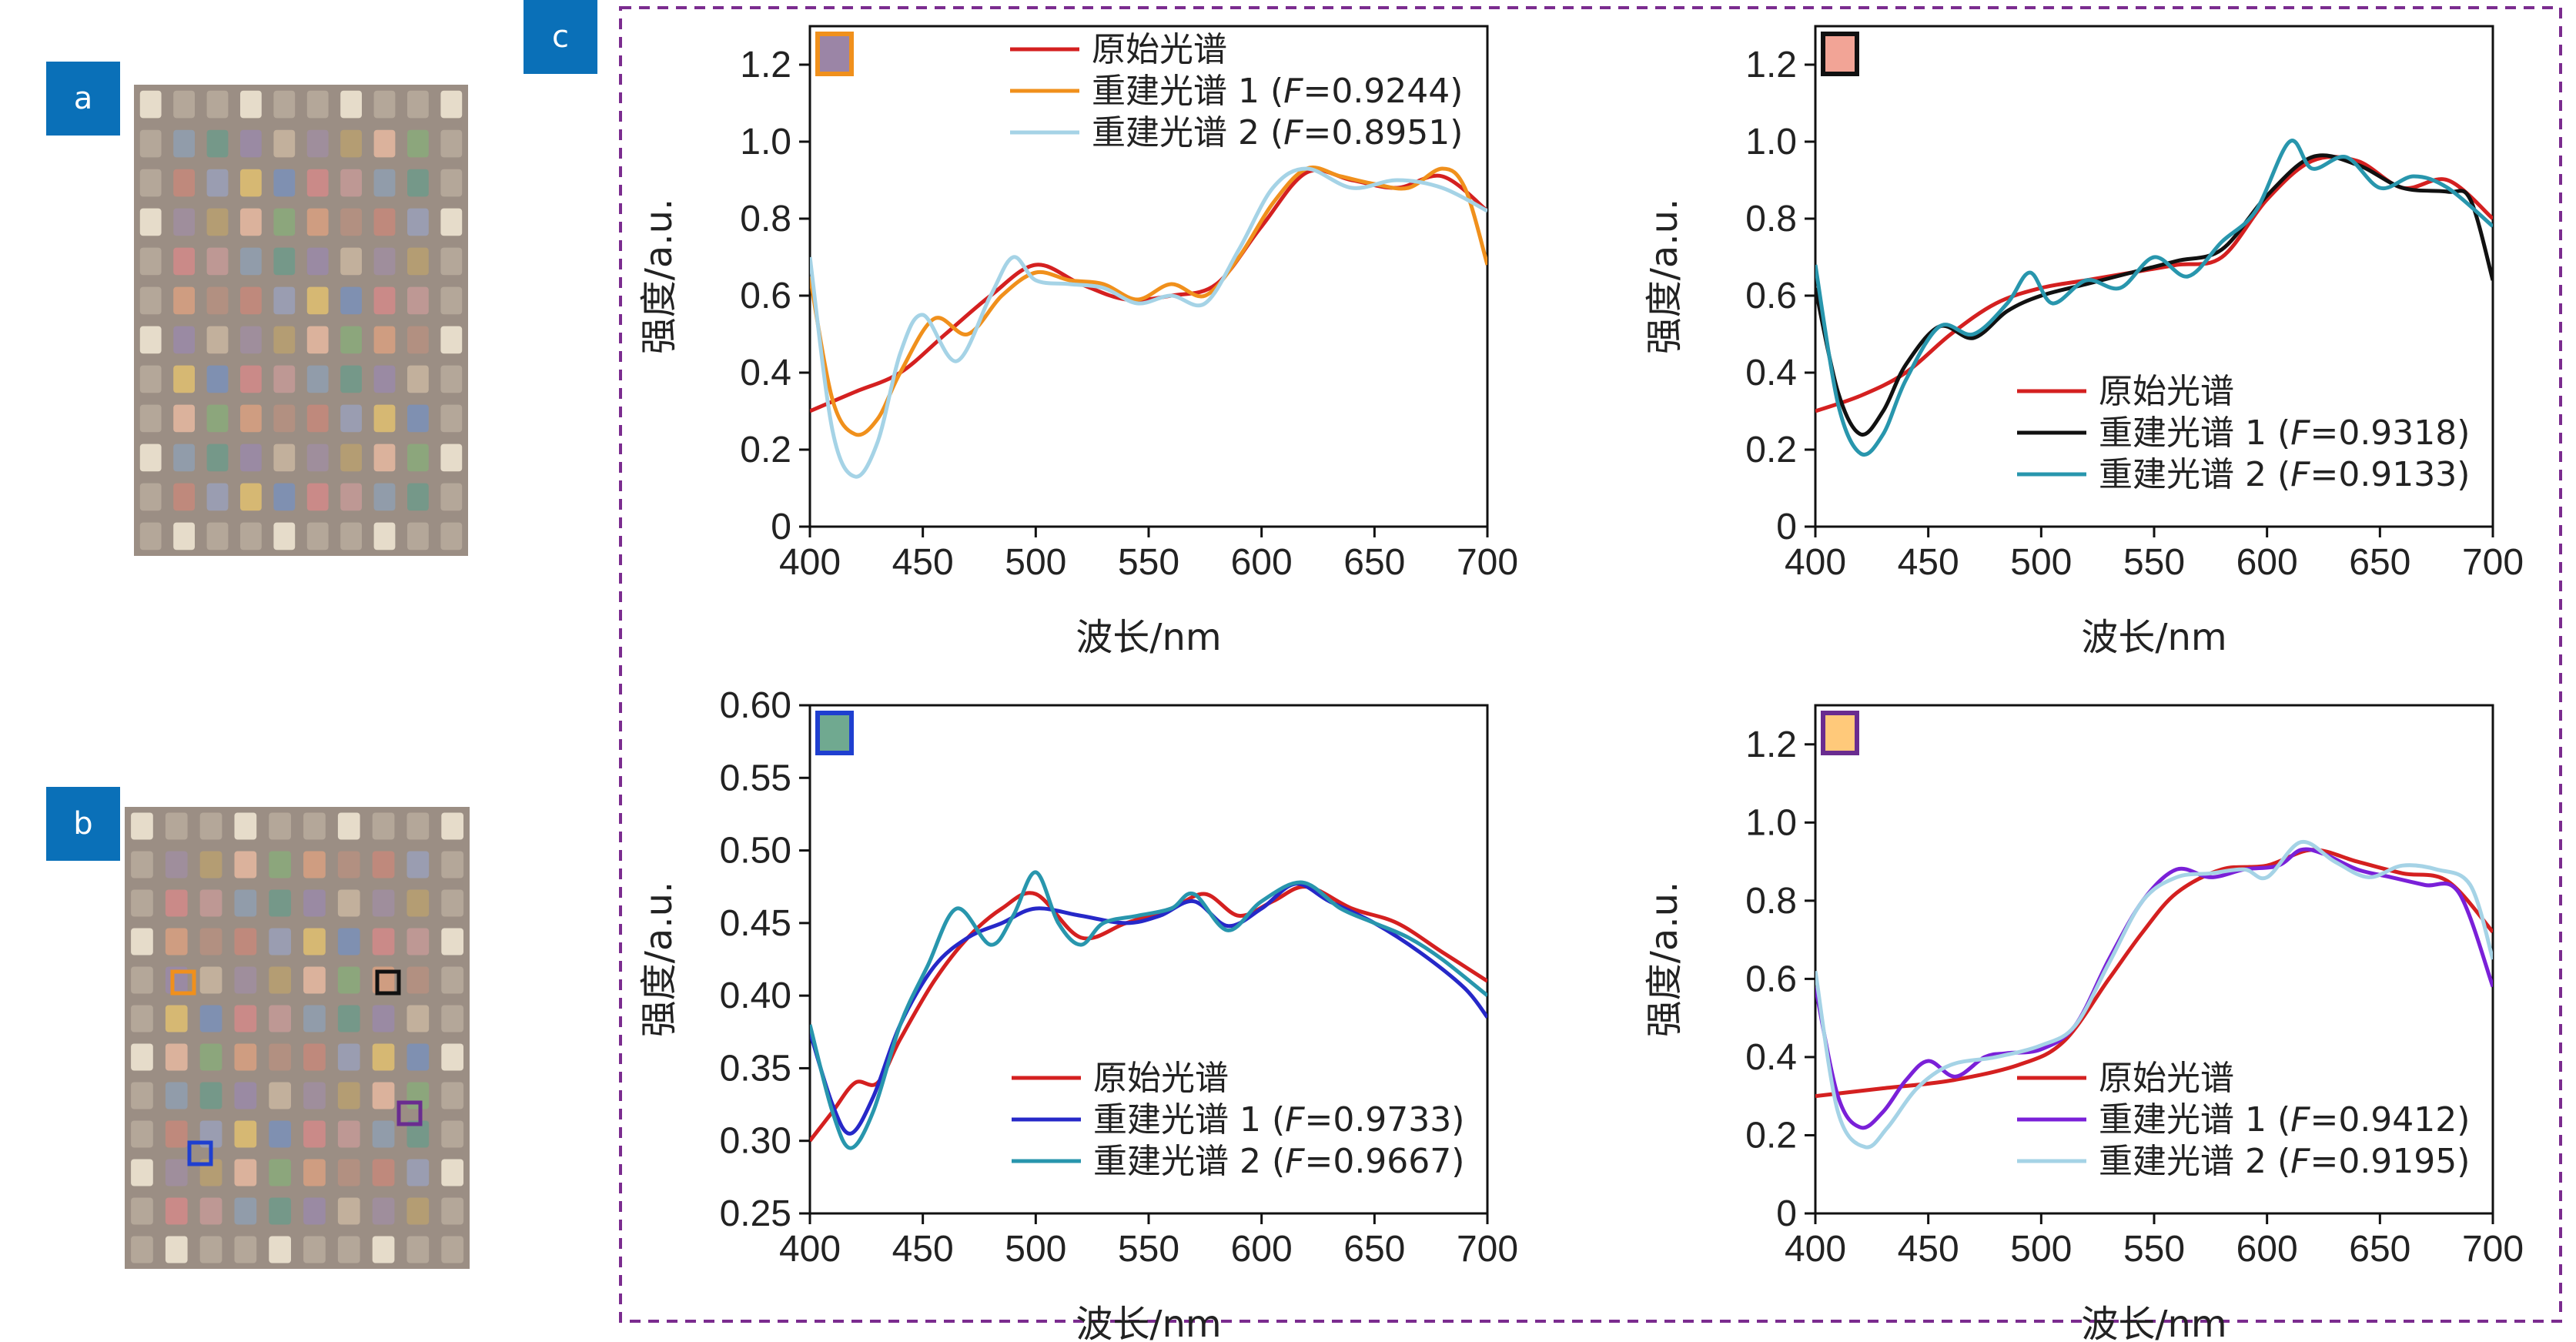  I want to click on legend-label-3: 重建光谱 2 (F=0.9195), so click(2284, 1161).